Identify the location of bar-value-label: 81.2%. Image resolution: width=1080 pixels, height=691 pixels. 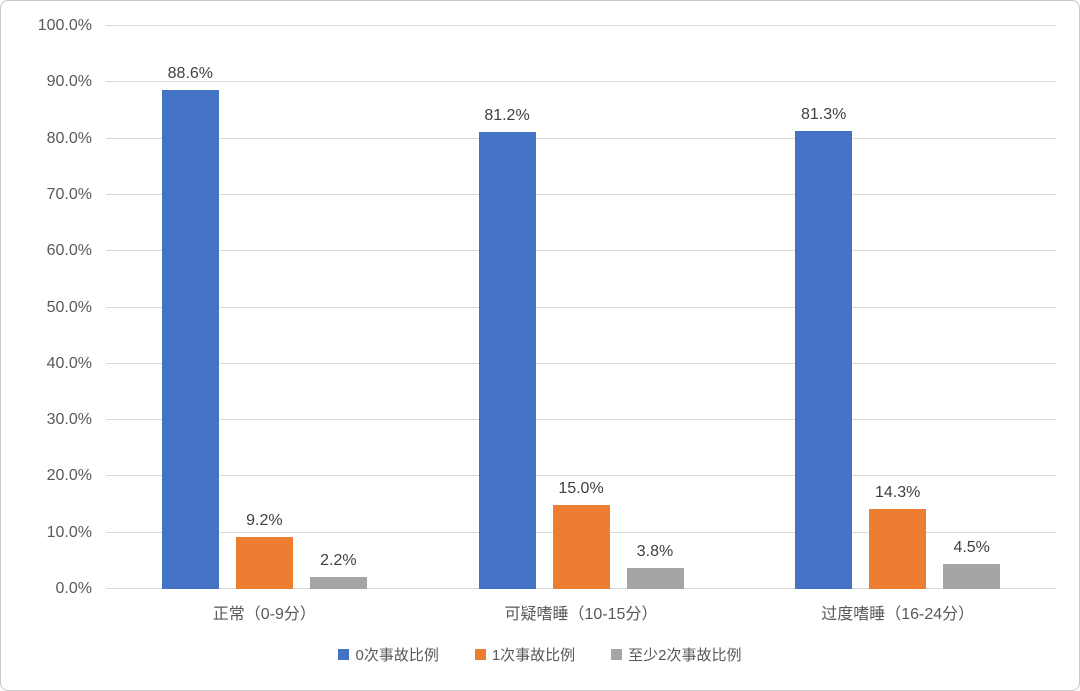
(507, 115).